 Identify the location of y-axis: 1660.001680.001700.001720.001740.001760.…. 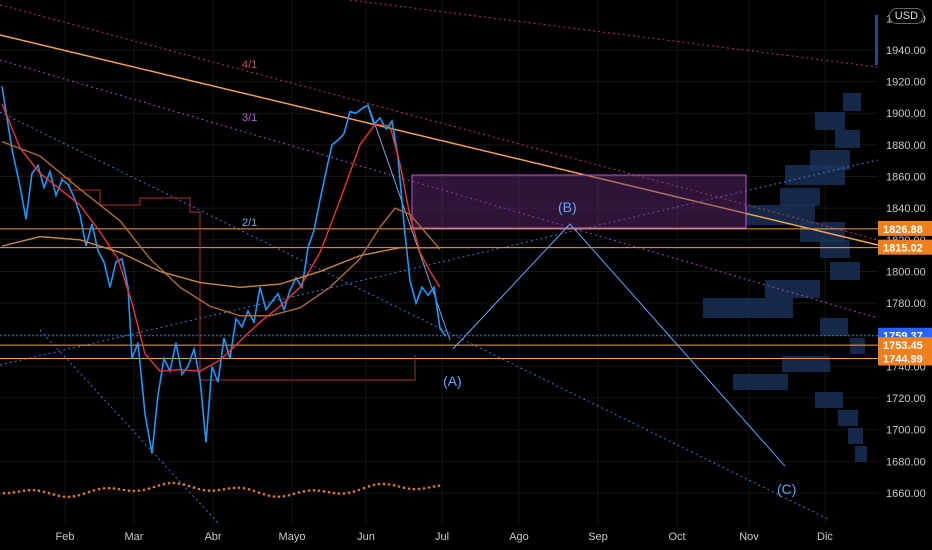
(906, 256).